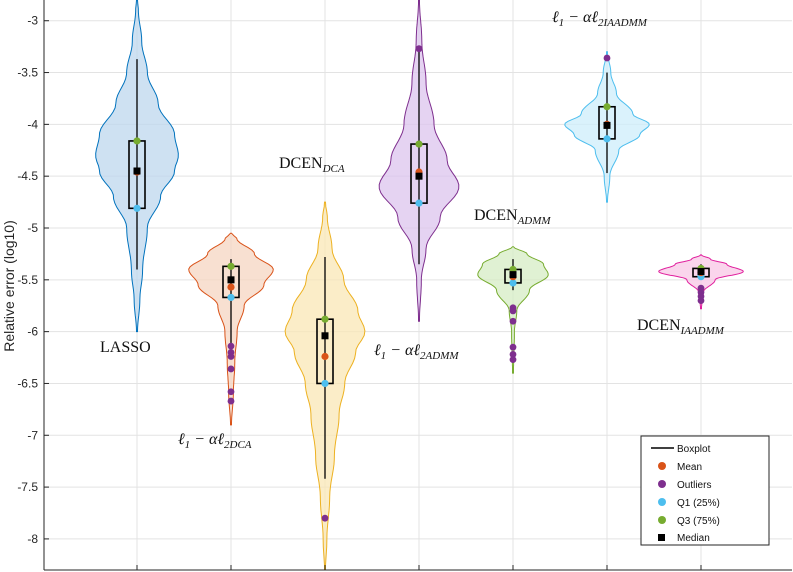 Image resolution: width=793 pixels, height=572 pixels. I want to click on series-label-7: DCENIAADMM, so click(681, 327).